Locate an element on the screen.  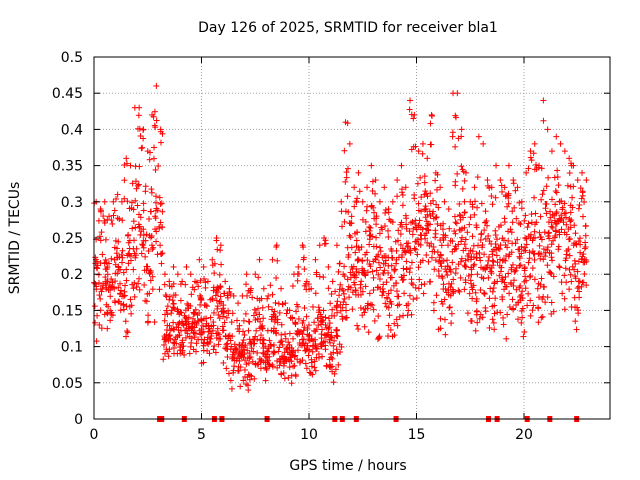
y-tick-label: 0 is located at coordinates (78, 420).